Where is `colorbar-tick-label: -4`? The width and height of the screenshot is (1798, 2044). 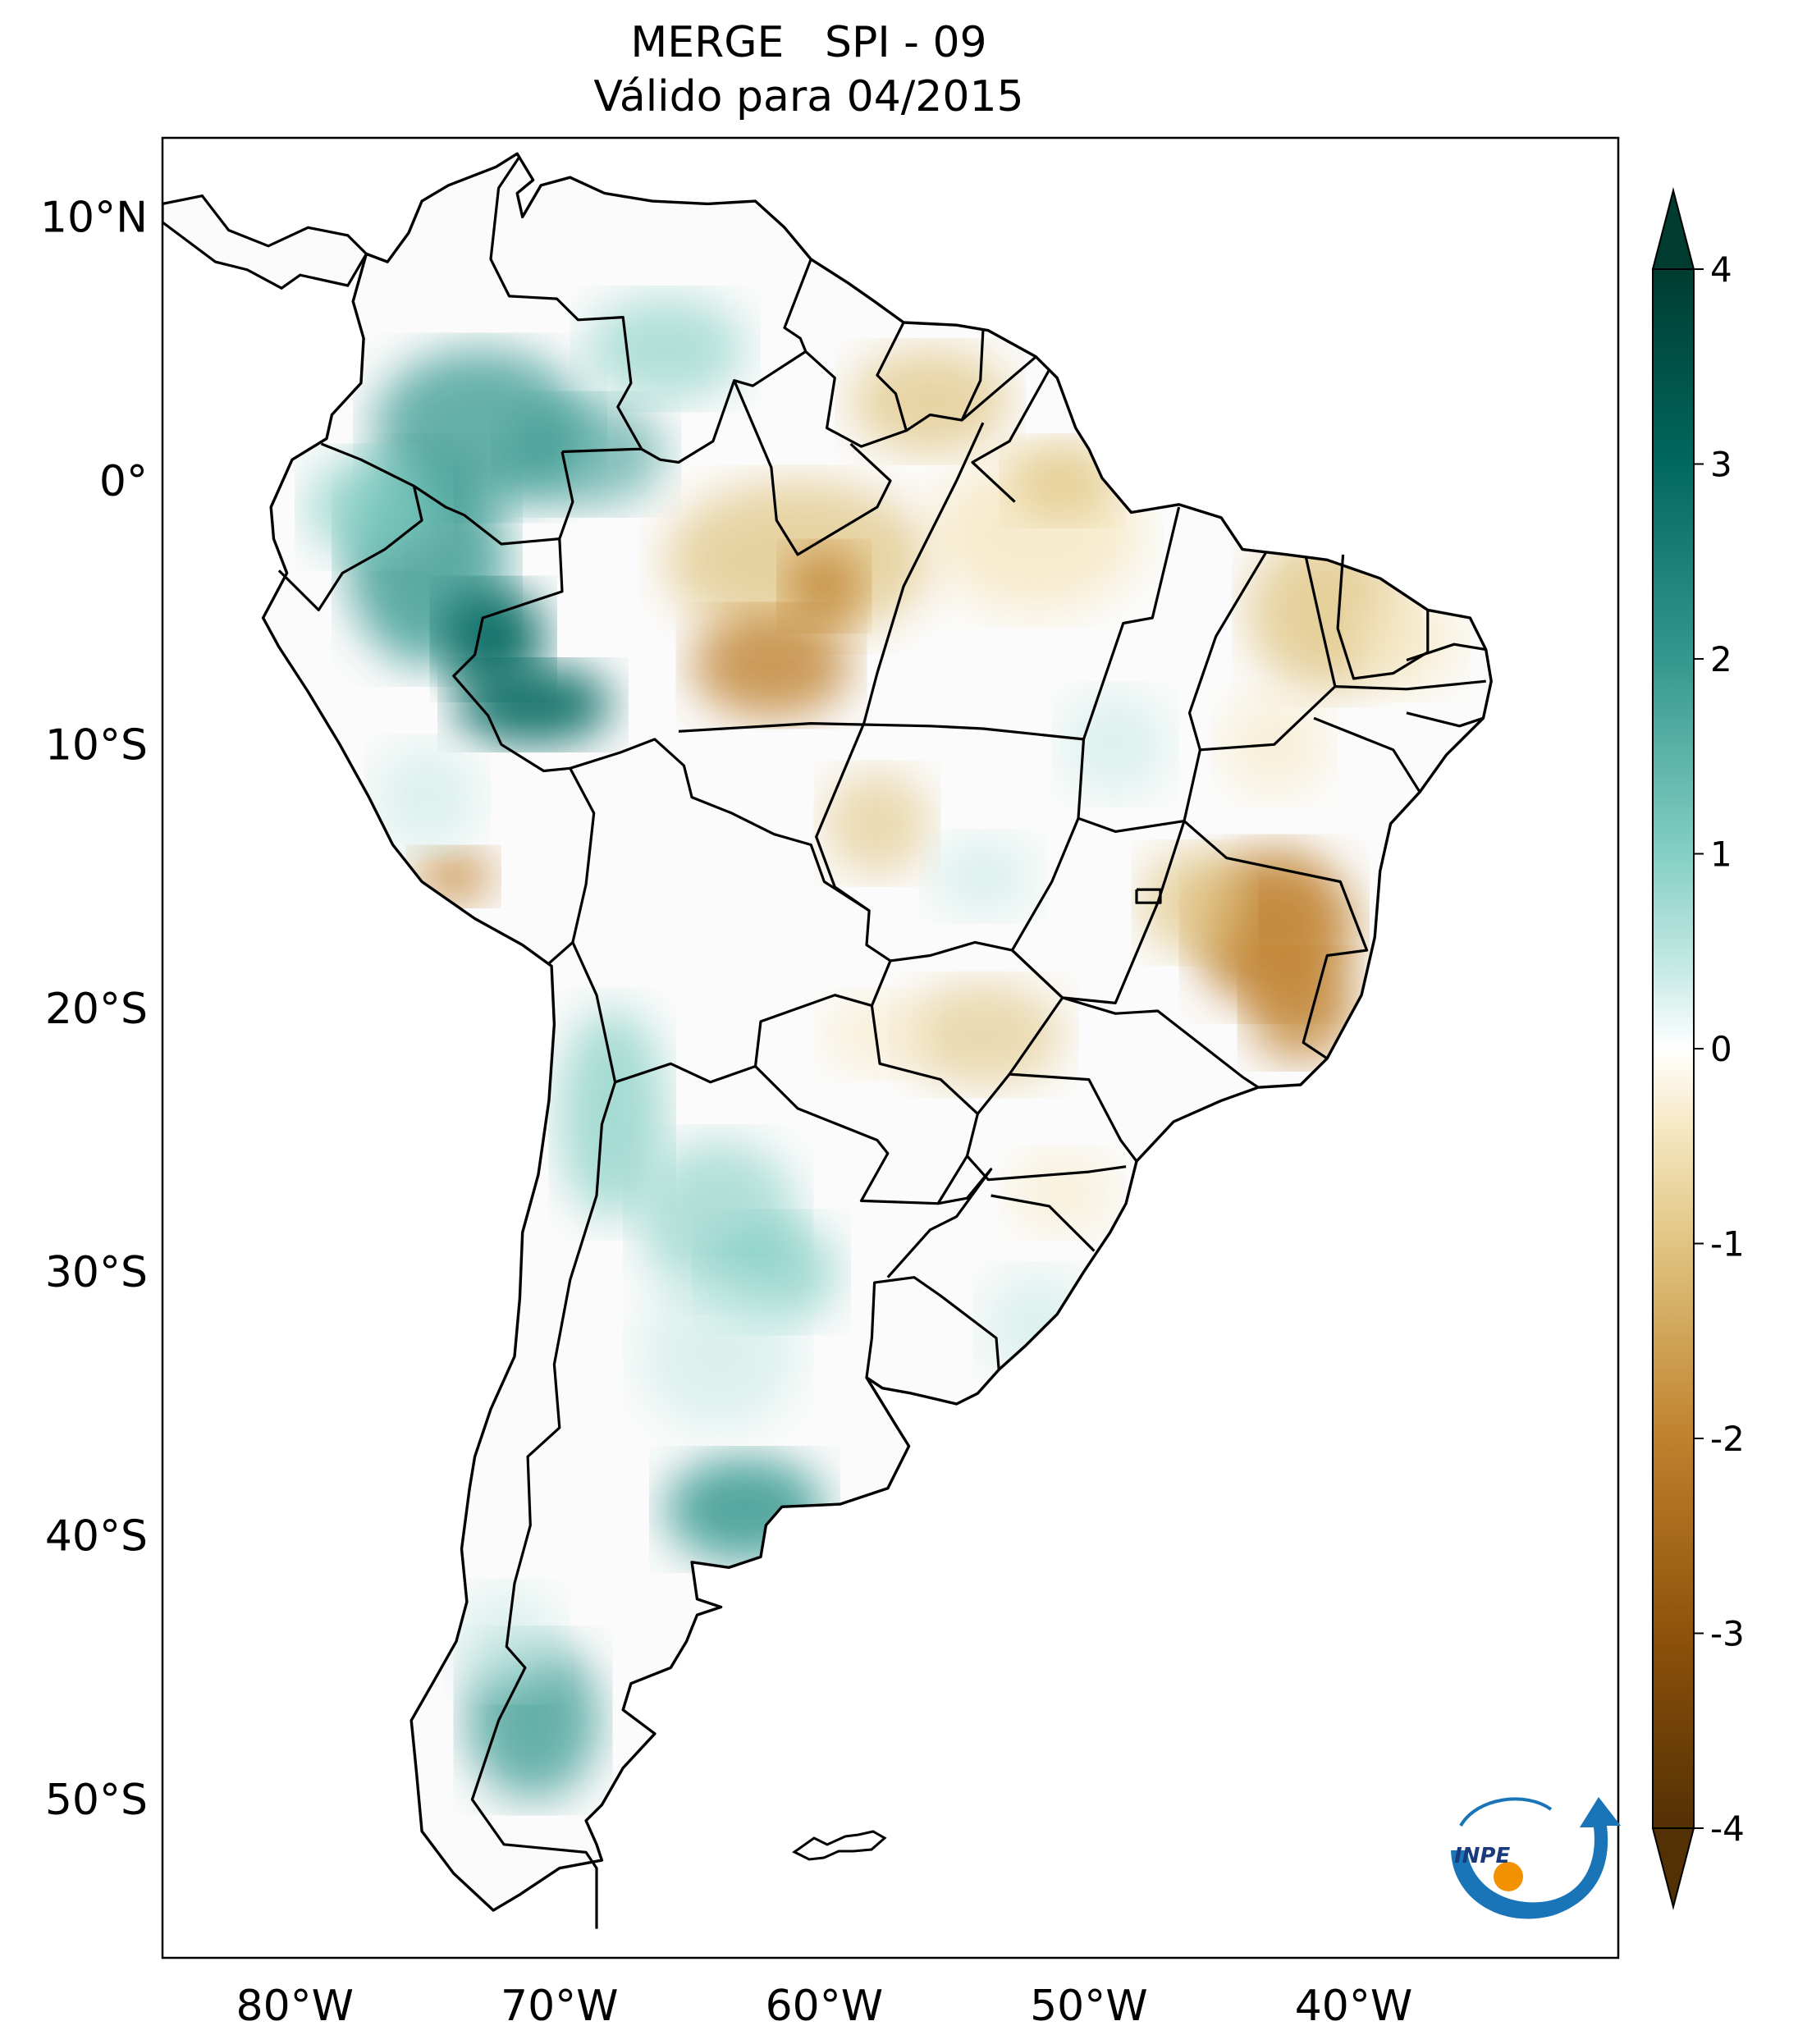
colorbar-tick-label: -4 is located at coordinates (1727, 1829).